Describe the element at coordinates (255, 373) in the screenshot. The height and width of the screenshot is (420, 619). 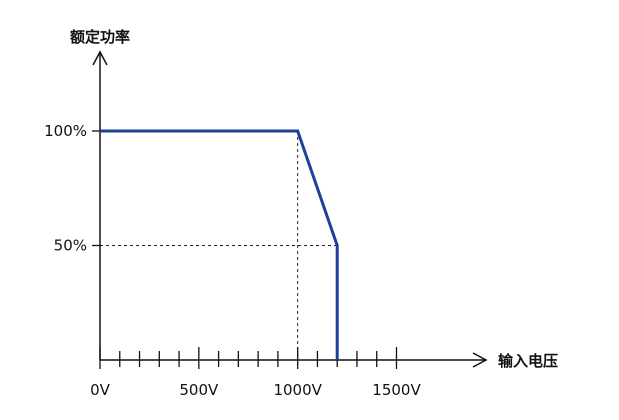
I see `x-ticks: 0V 500V 1000V 1500V` at that location.